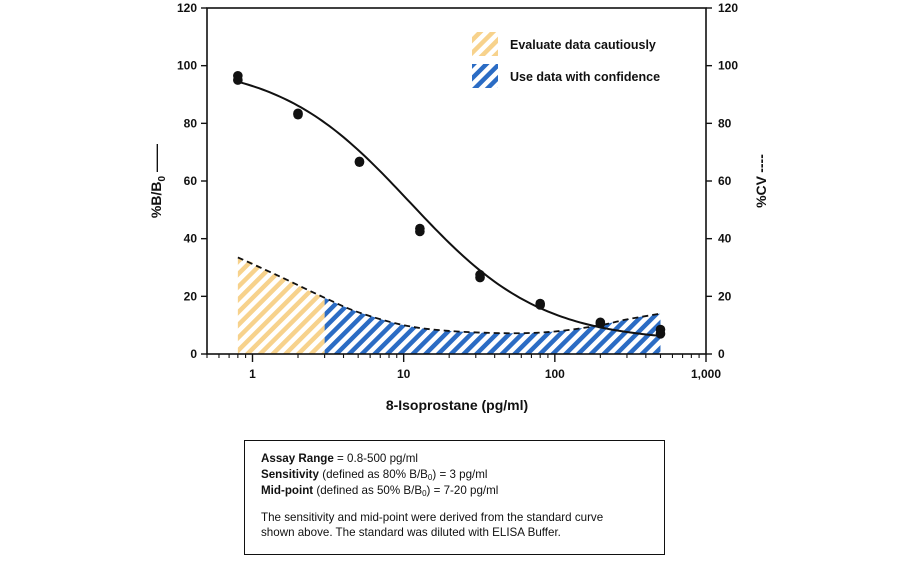 The image size is (912, 562). What do you see at coordinates (462, 490) in the screenshot?
I see `midpoint-value: ) = 7-20 pg/ml` at bounding box center [462, 490].